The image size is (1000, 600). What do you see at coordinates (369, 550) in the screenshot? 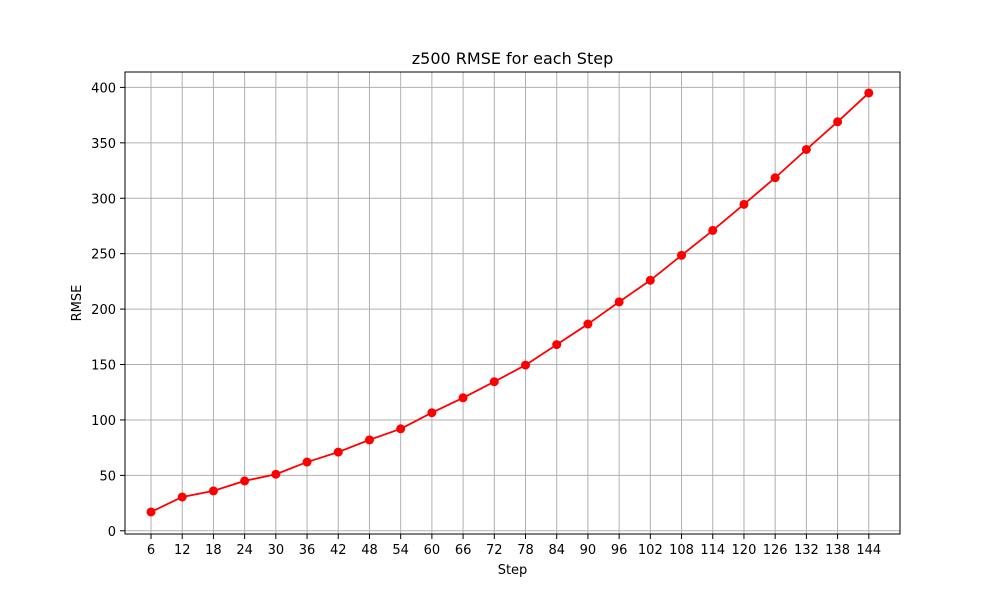
I see `x-tick-label: 48` at bounding box center [369, 550].